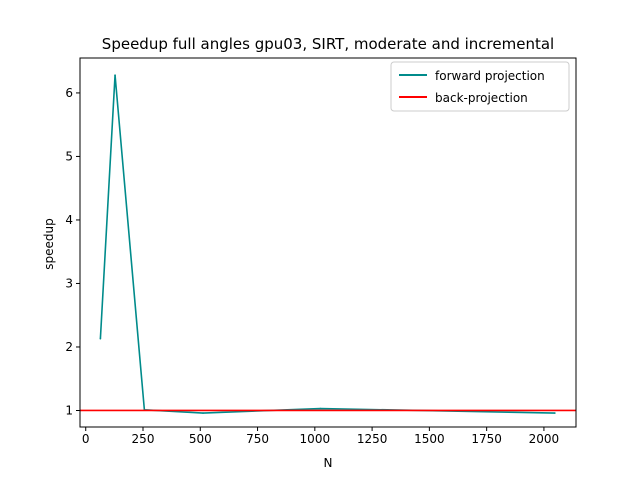 This screenshot has height=484, width=640. Describe the element at coordinates (200, 439) in the screenshot. I see `x-tick-label: 500` at that location.